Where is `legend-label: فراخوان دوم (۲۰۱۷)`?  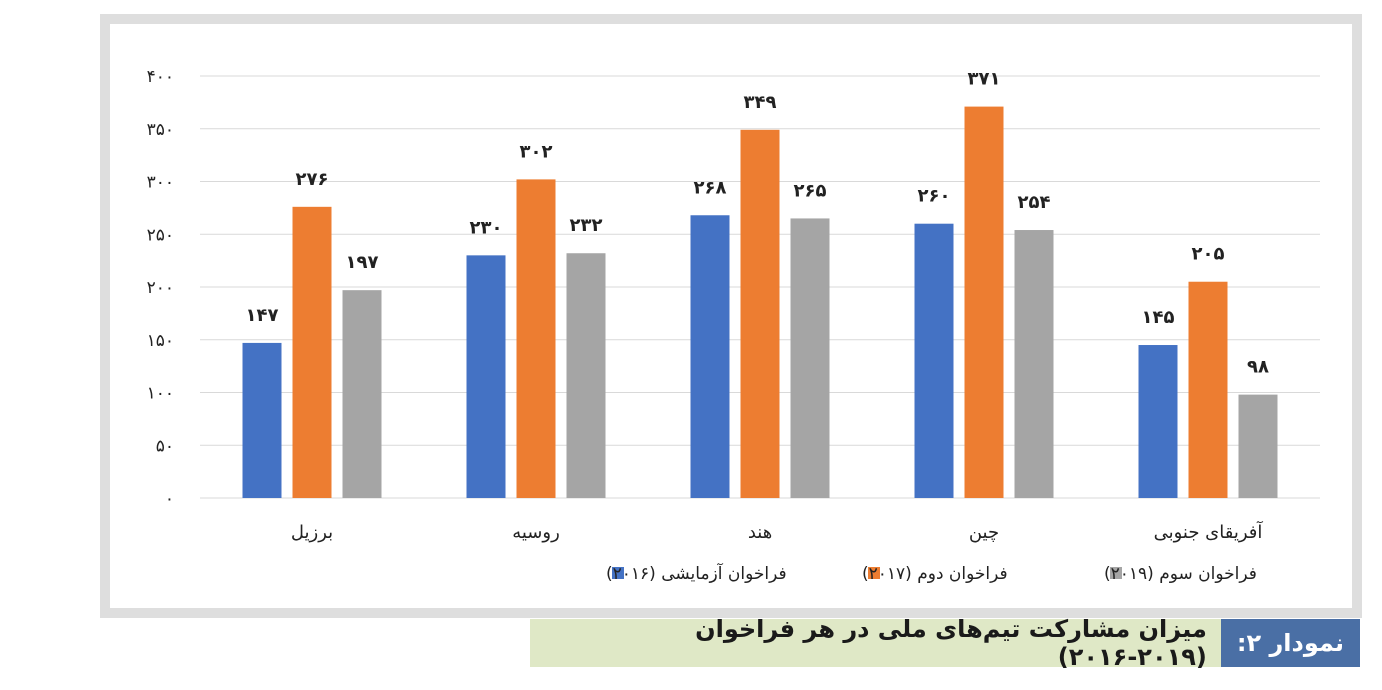
legend-label: فراخوان دوم (۲۰۱۷) is located at coordinates (935, 574).